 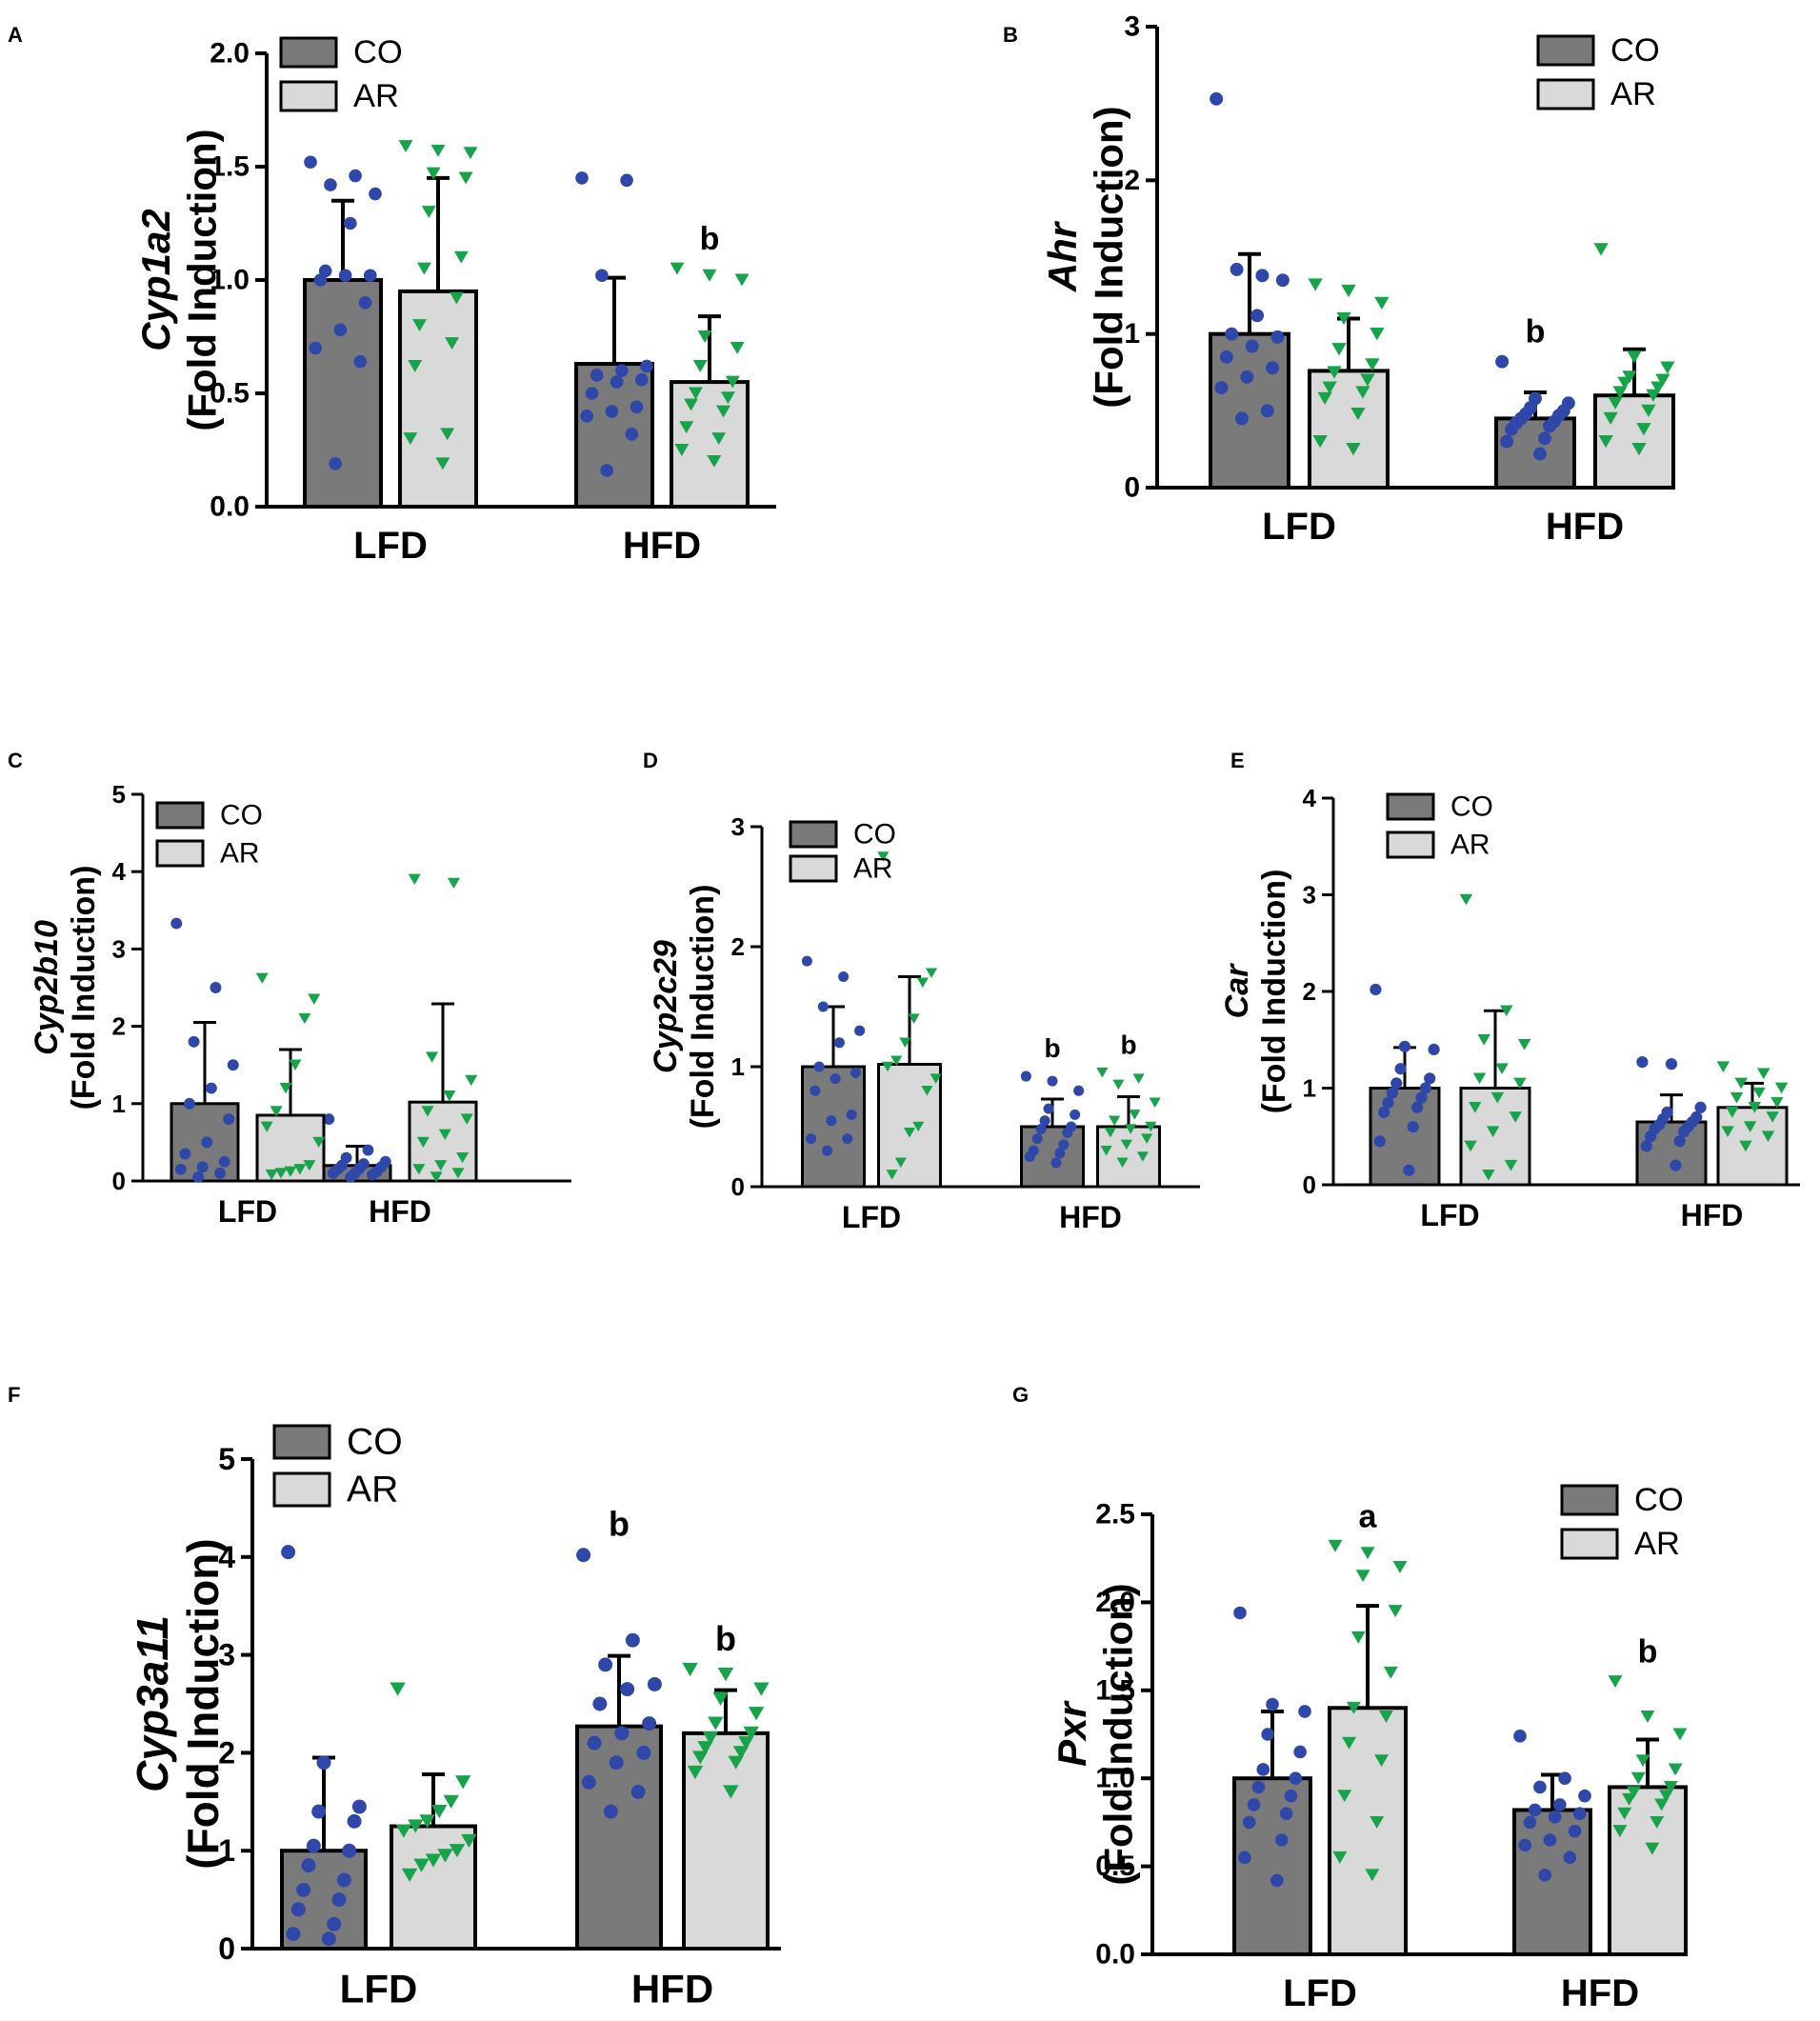 What do you see at coordinates (1255, 992) in the screenshot?
I see `y-axis-label: Car (Fold Induction)` at bounding box center [1255, 992].